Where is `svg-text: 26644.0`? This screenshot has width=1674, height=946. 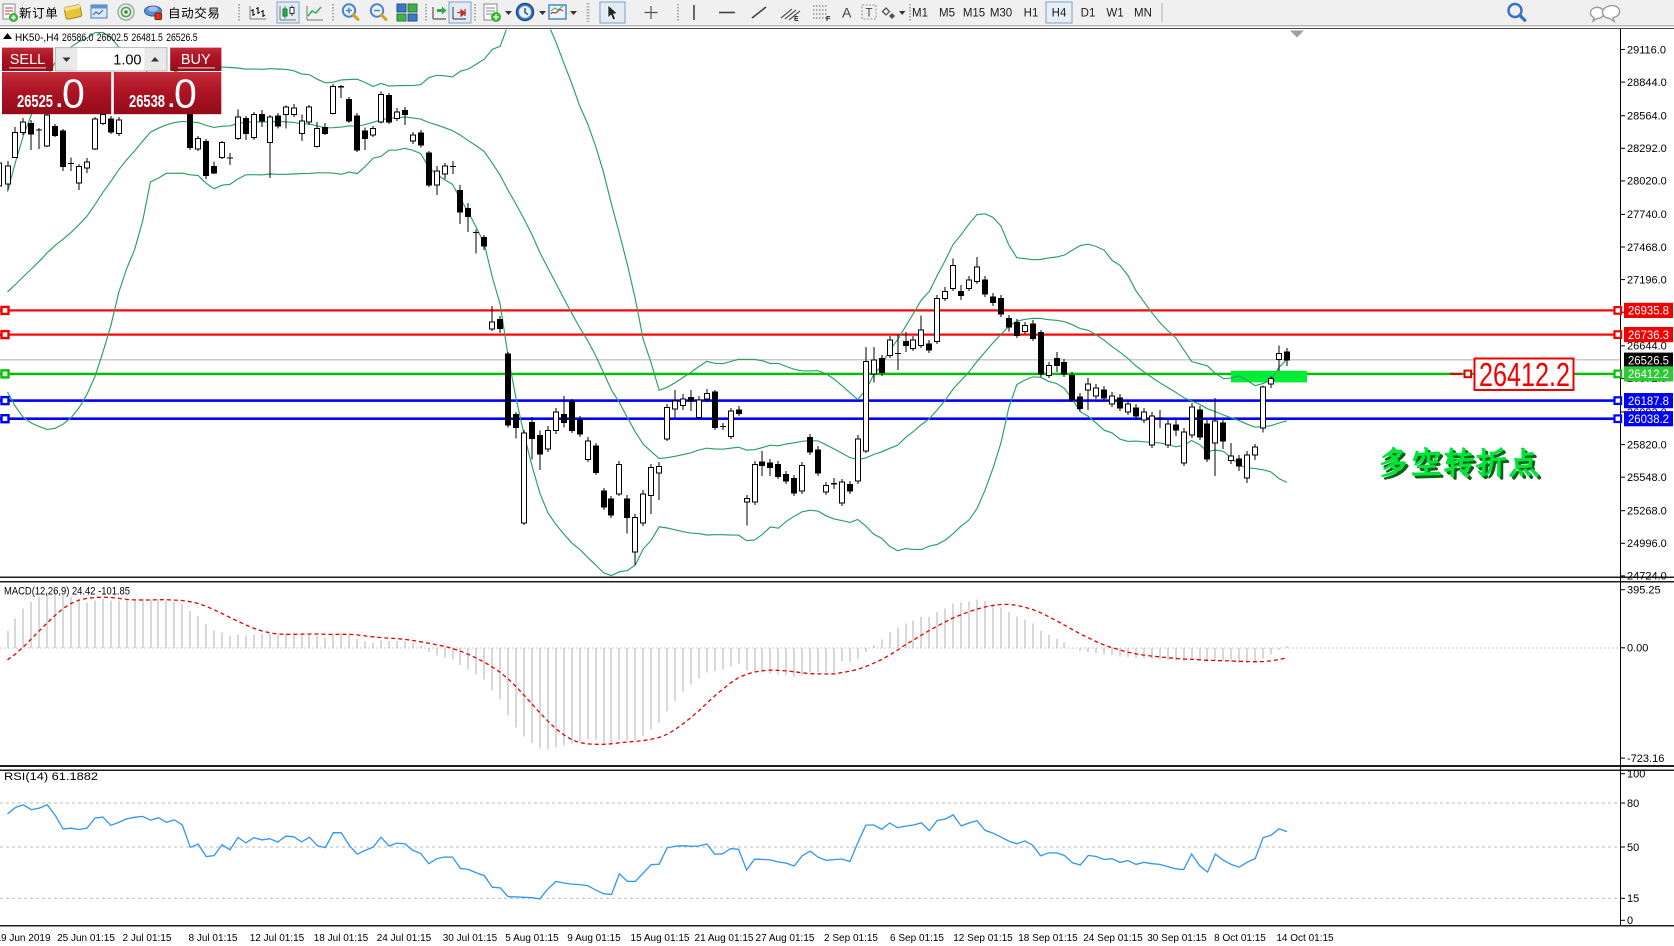
svg-text: 26644.0 is located at coordinates (1647, 347).